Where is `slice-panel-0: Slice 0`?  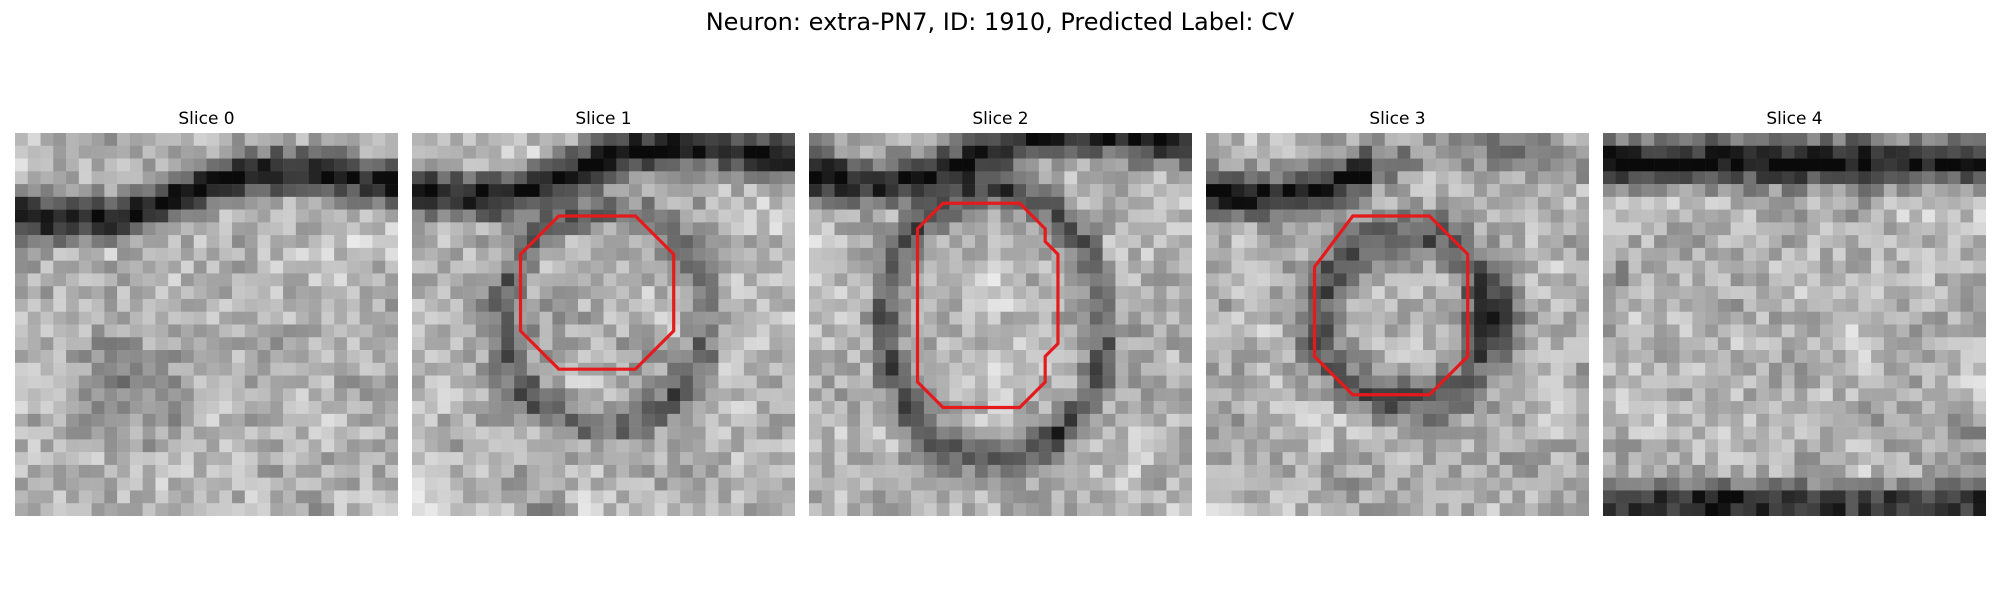
slice-panel-0: Slice 0 is located at coordinates (206, 312).